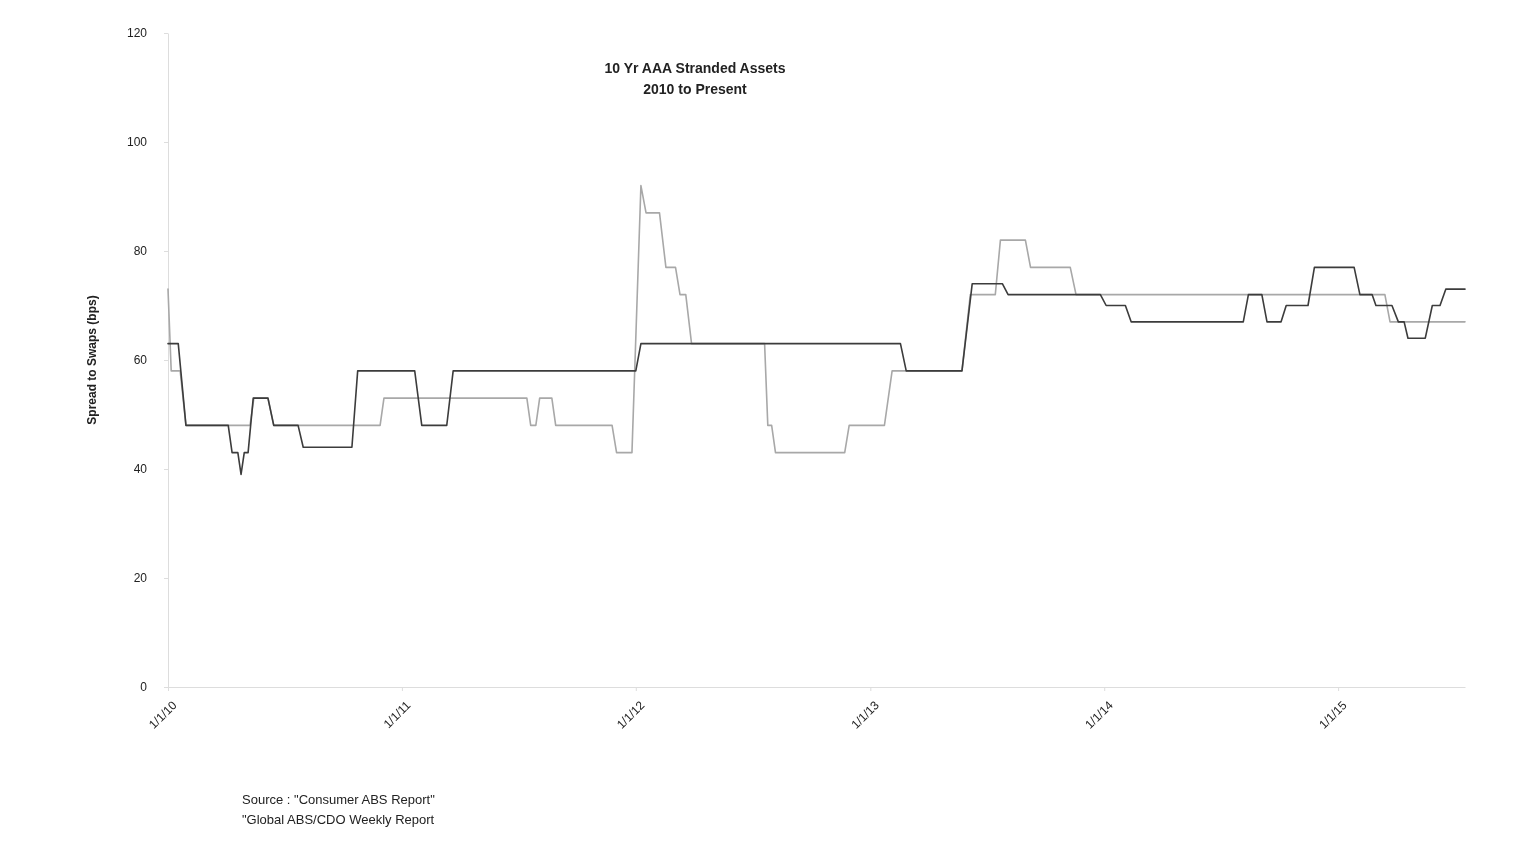  Describe the element at coordinates (144, 687) in the screenshot. I see `y-tick-label: 0` at that location.